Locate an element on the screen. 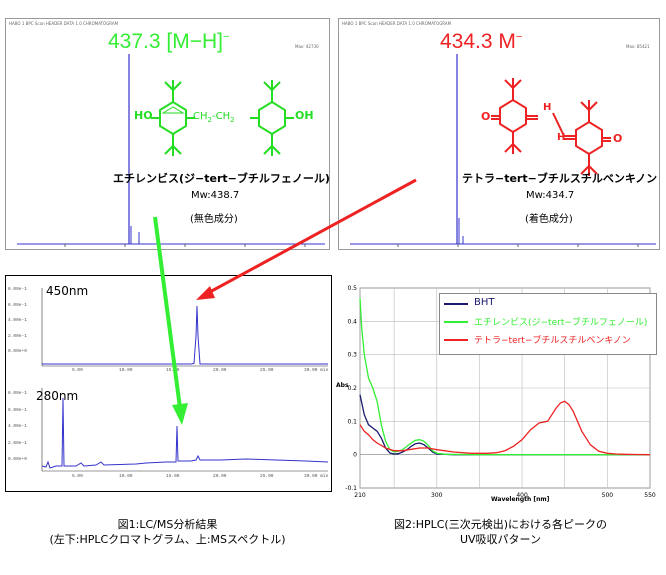  ms-left-max-text: Max: 42730 is located at coordinates (307, 46).